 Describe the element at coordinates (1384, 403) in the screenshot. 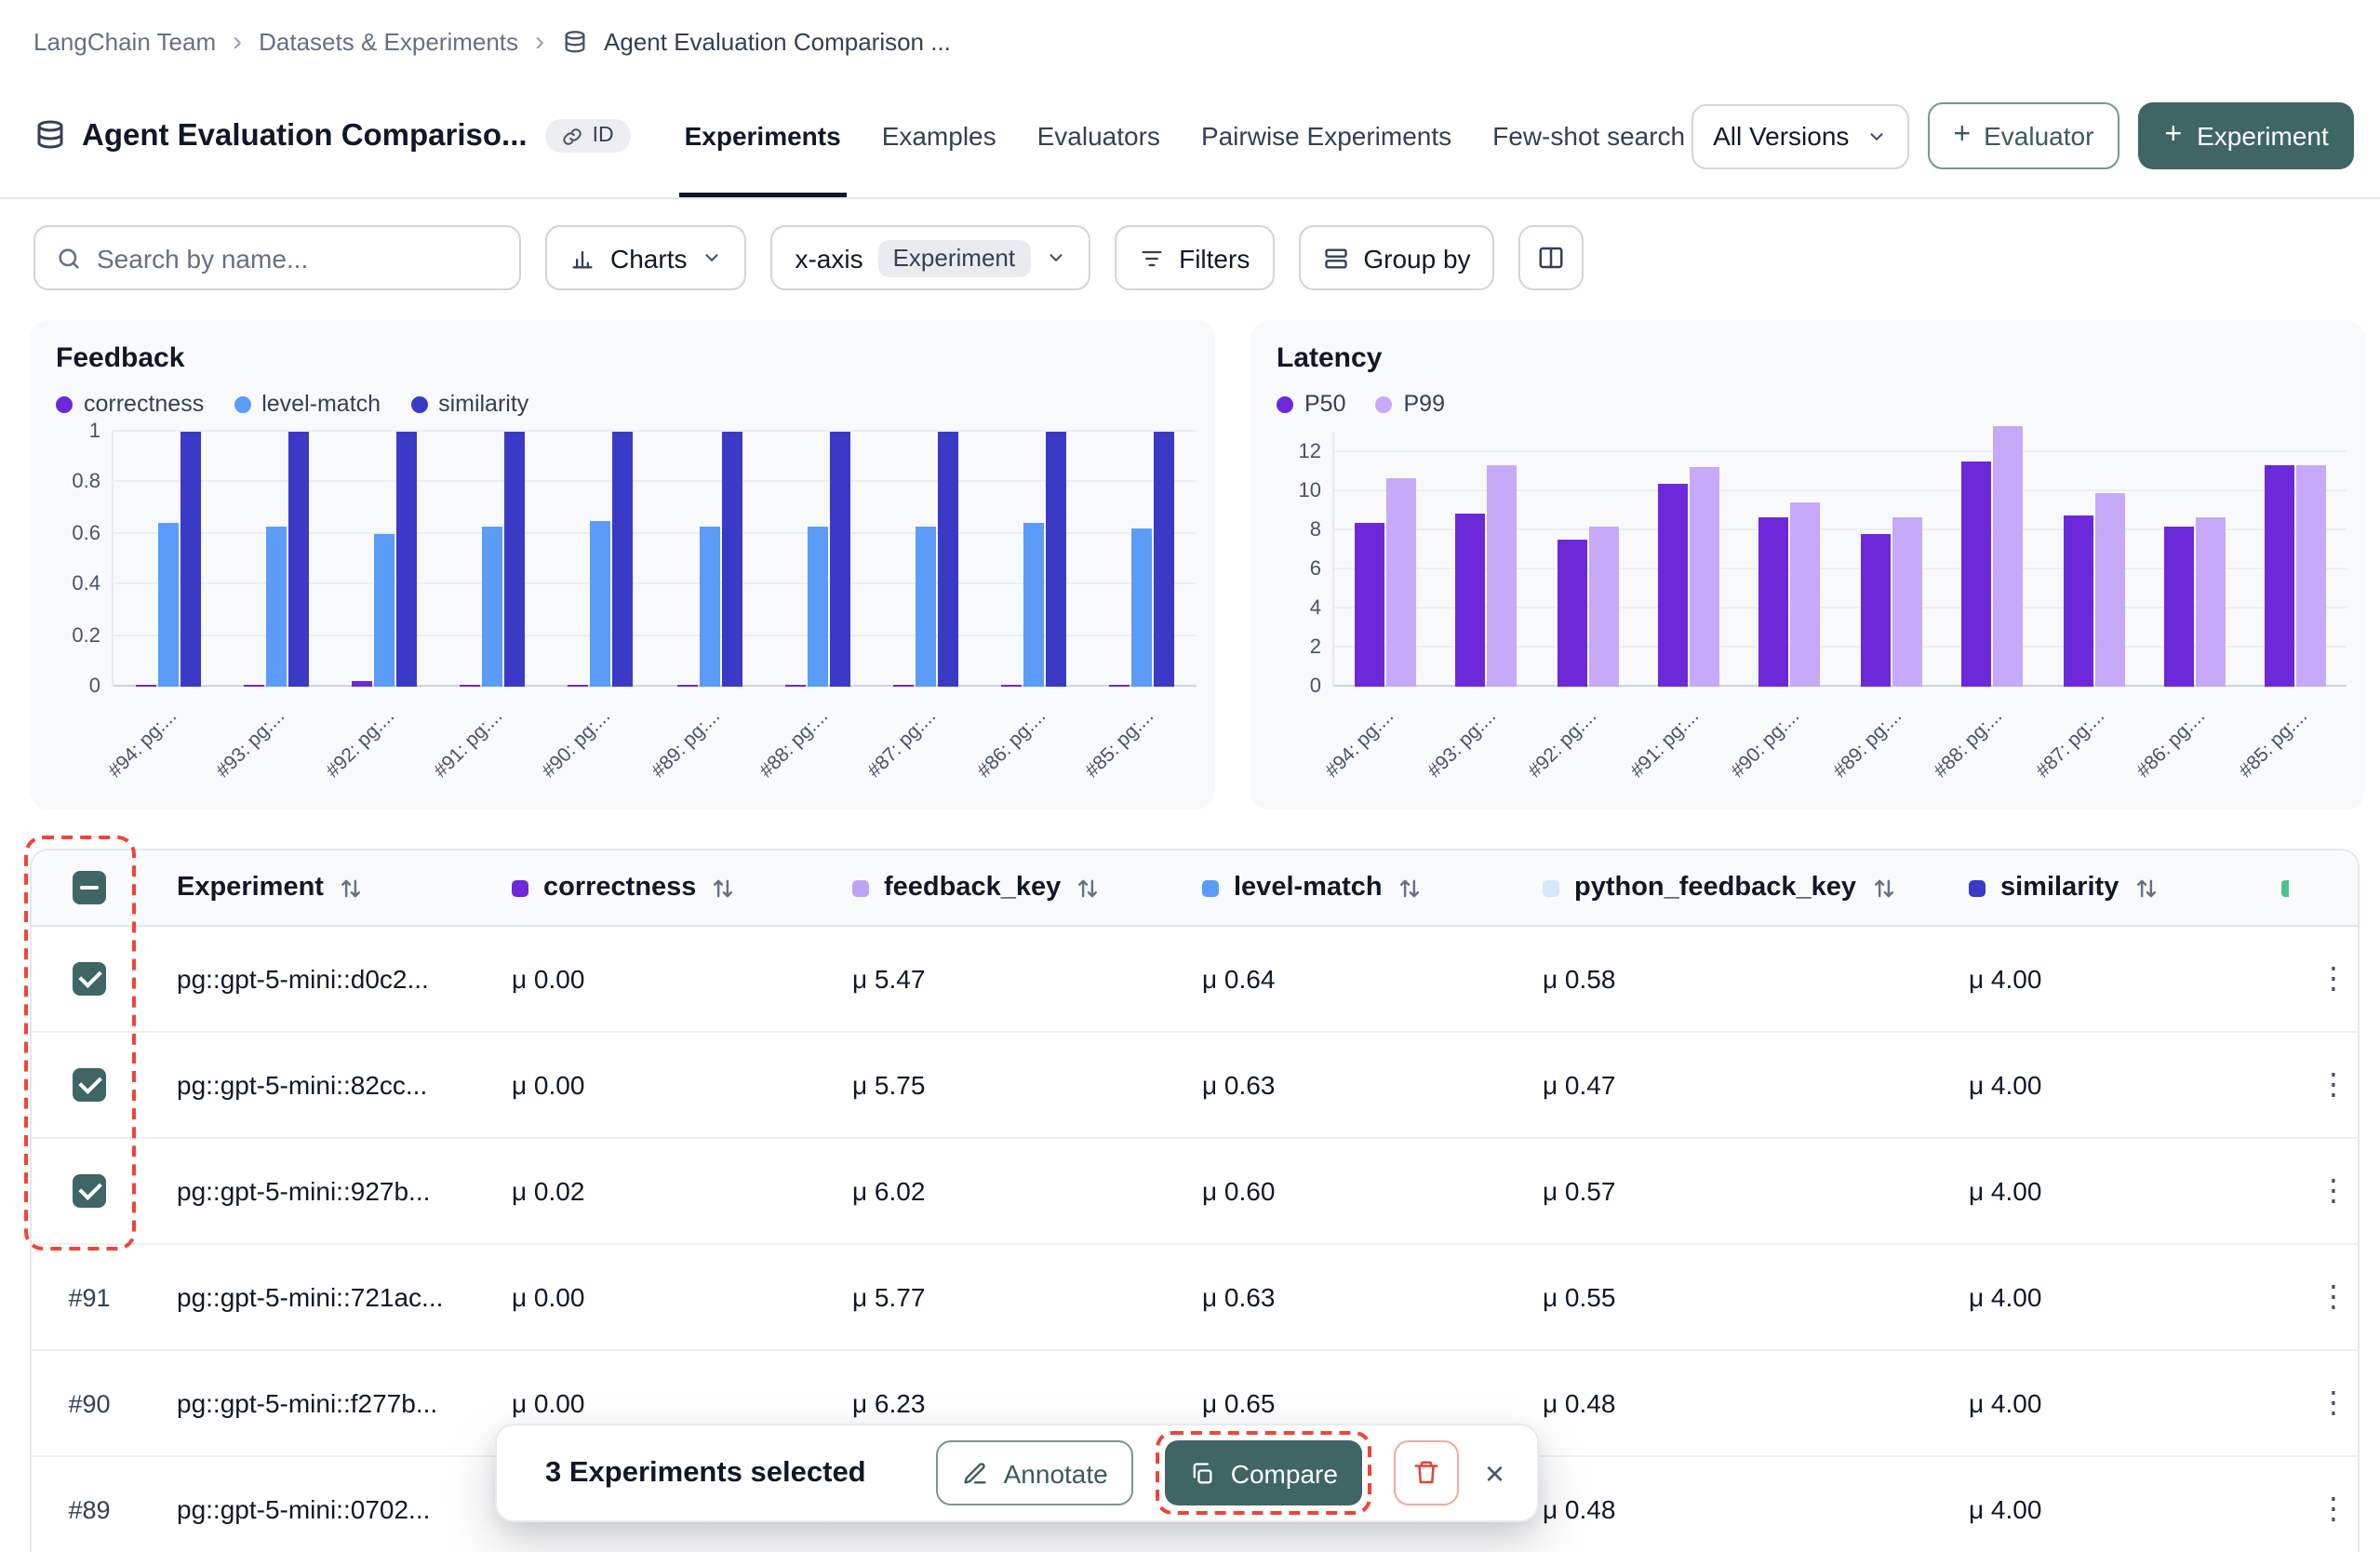

I see `legend-dot` at that location.